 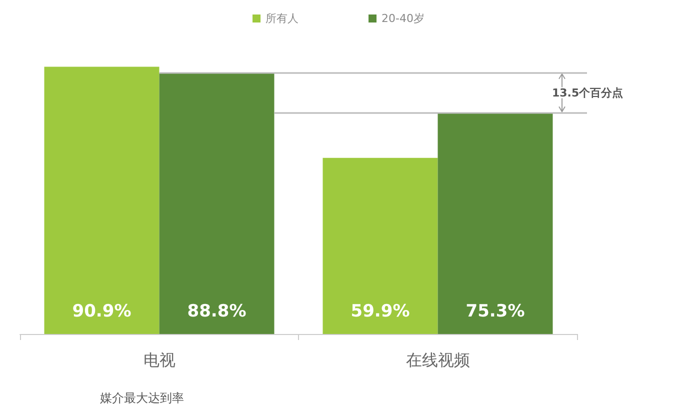 I want to click on x-tick-label: 电视, so click(x=159, y=360).